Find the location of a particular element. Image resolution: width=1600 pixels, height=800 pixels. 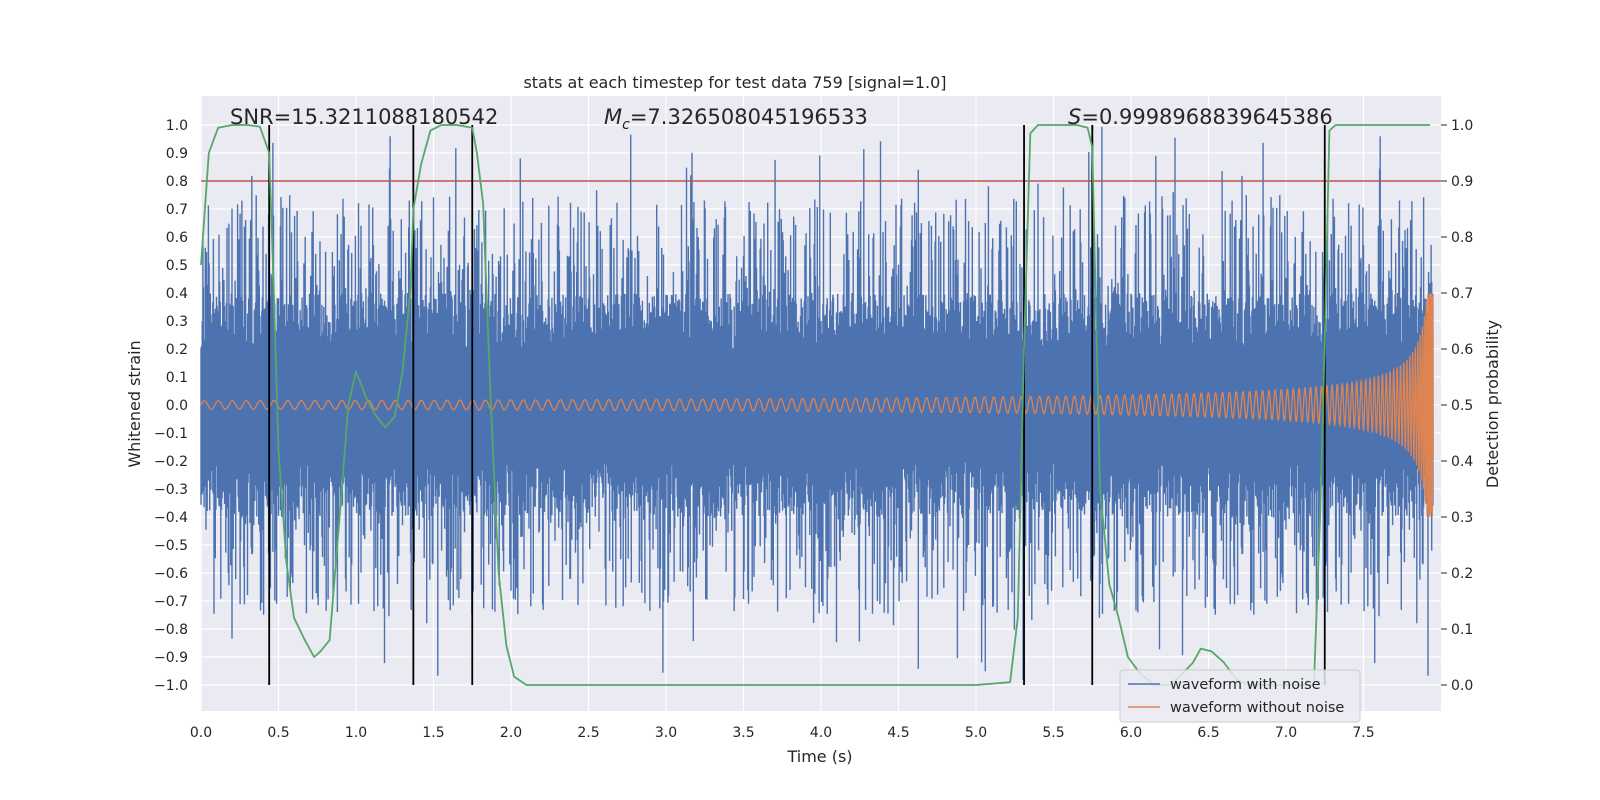

annotation-s-value: =0.9998968839645386 is located at coordinates (1206, 117).